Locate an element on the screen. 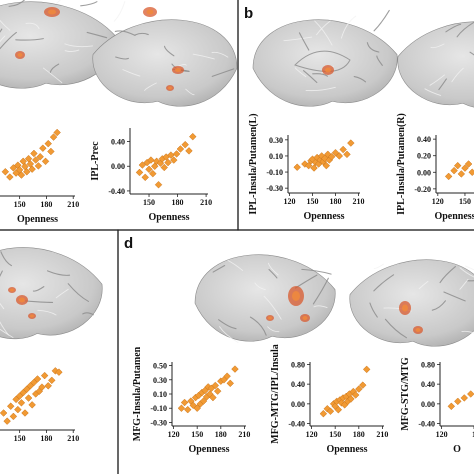  scatter-plot: 150 180 210 is located at coordinates (39, 405).